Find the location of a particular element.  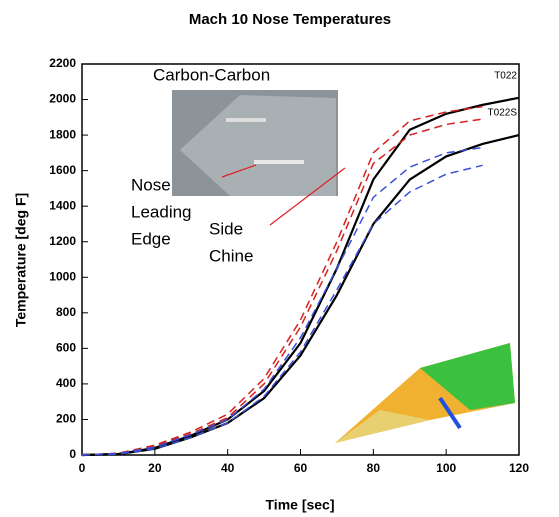

chart-title: Mach 10 Nose Temperatures is located at coordinates (290, 19).